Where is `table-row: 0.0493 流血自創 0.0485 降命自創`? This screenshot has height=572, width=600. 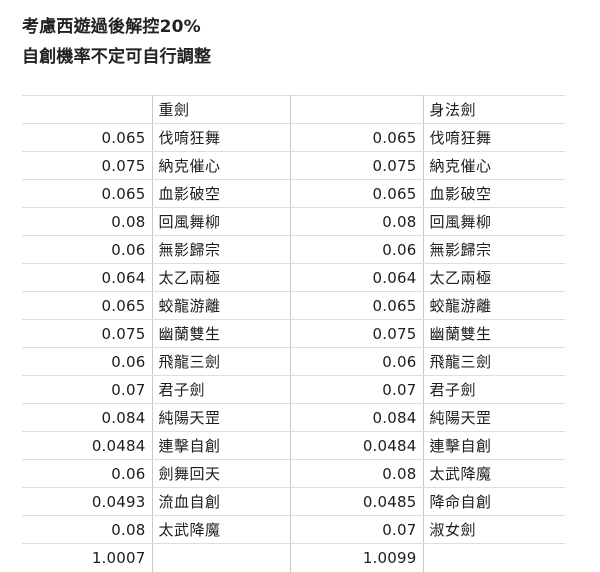 table-row: 0.0493 流血自創 0.0485 降命自創 is located at coordinates (293, 501).